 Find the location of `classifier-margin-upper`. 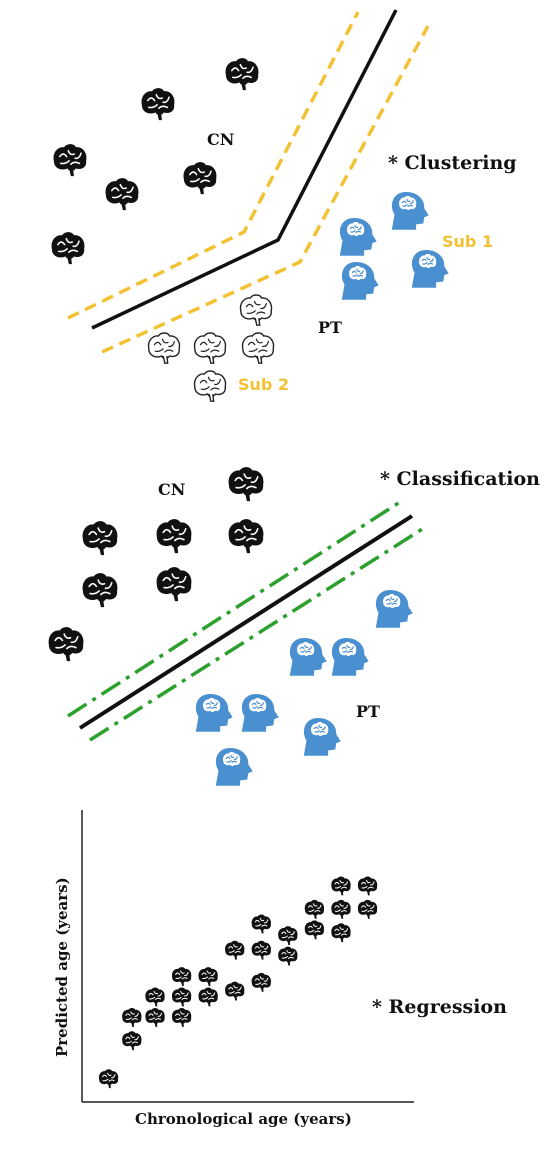

classifier-margin-upper is located at coordinates (234, 609).